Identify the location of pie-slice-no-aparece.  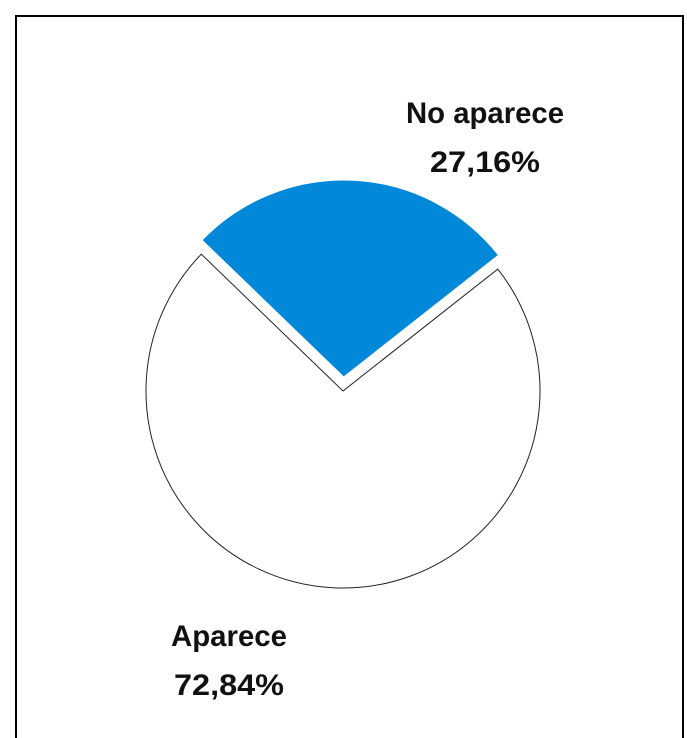
(350, 278).